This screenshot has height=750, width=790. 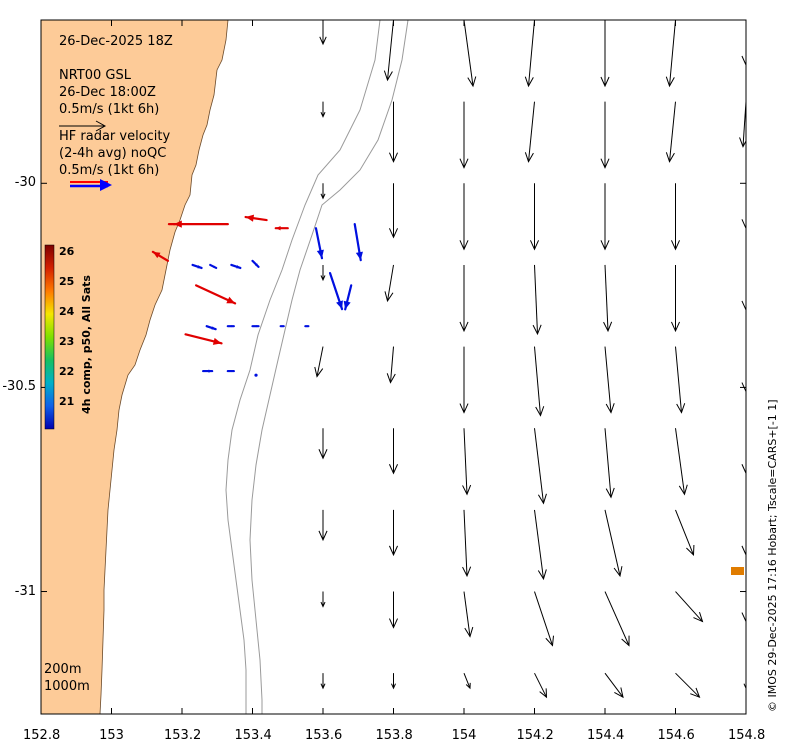 What do you see at coordinates (67, 311) in the screenshot?
I see `colorbar-tick: 24` at bounding box center [67, 311].